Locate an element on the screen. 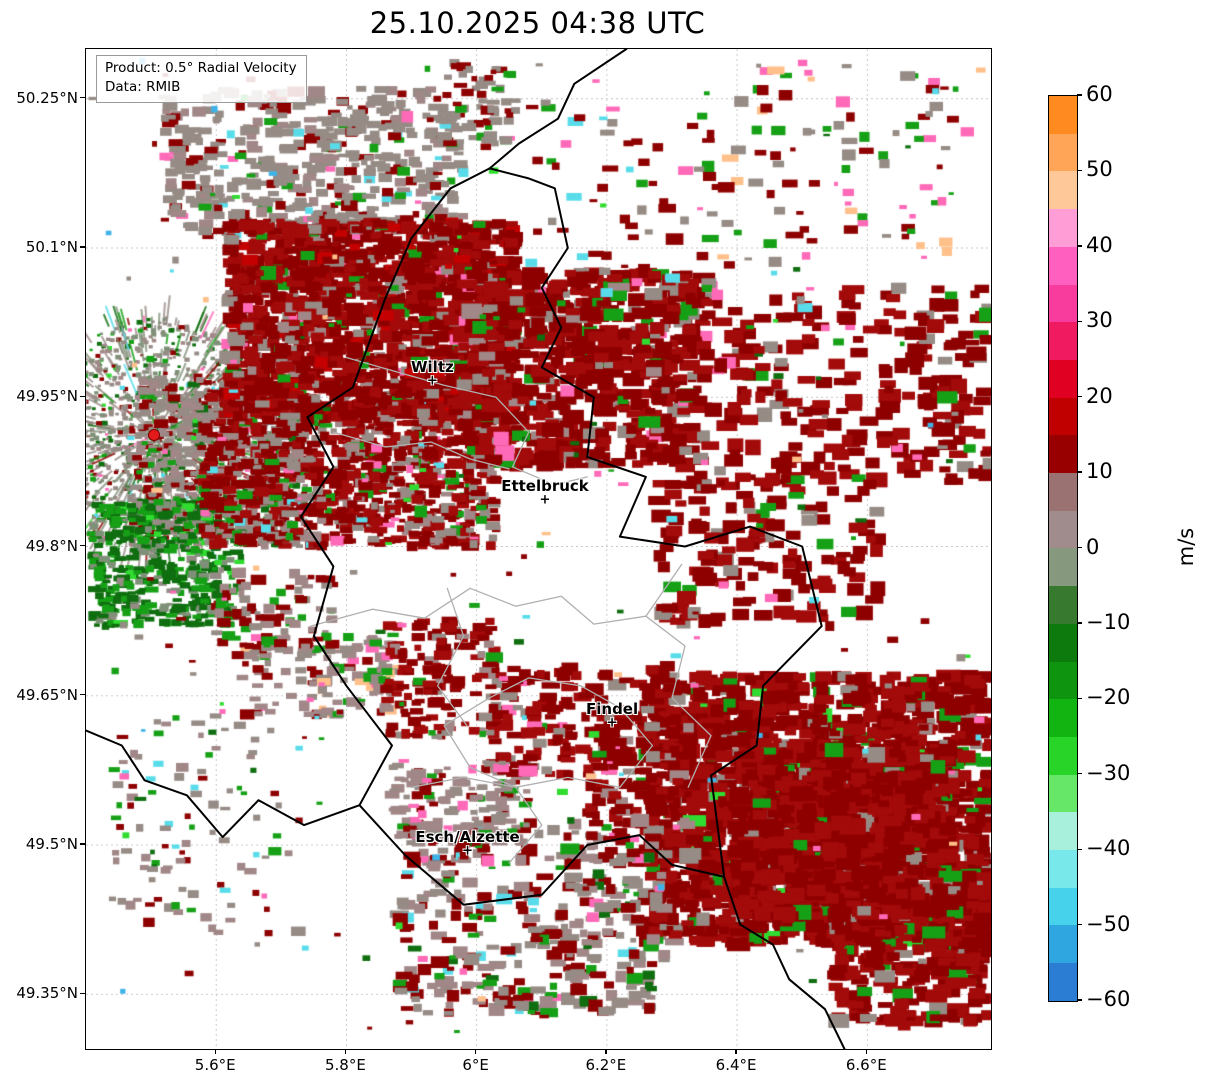  y-tick-label: 50.1°N is located at coordinates (51, 247).